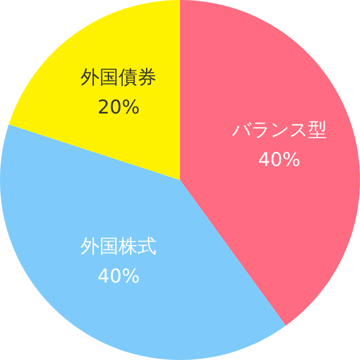  Describe the element at coordinates (278, 129) in the screenshot. I see `slice-label: バランス型` at that location.